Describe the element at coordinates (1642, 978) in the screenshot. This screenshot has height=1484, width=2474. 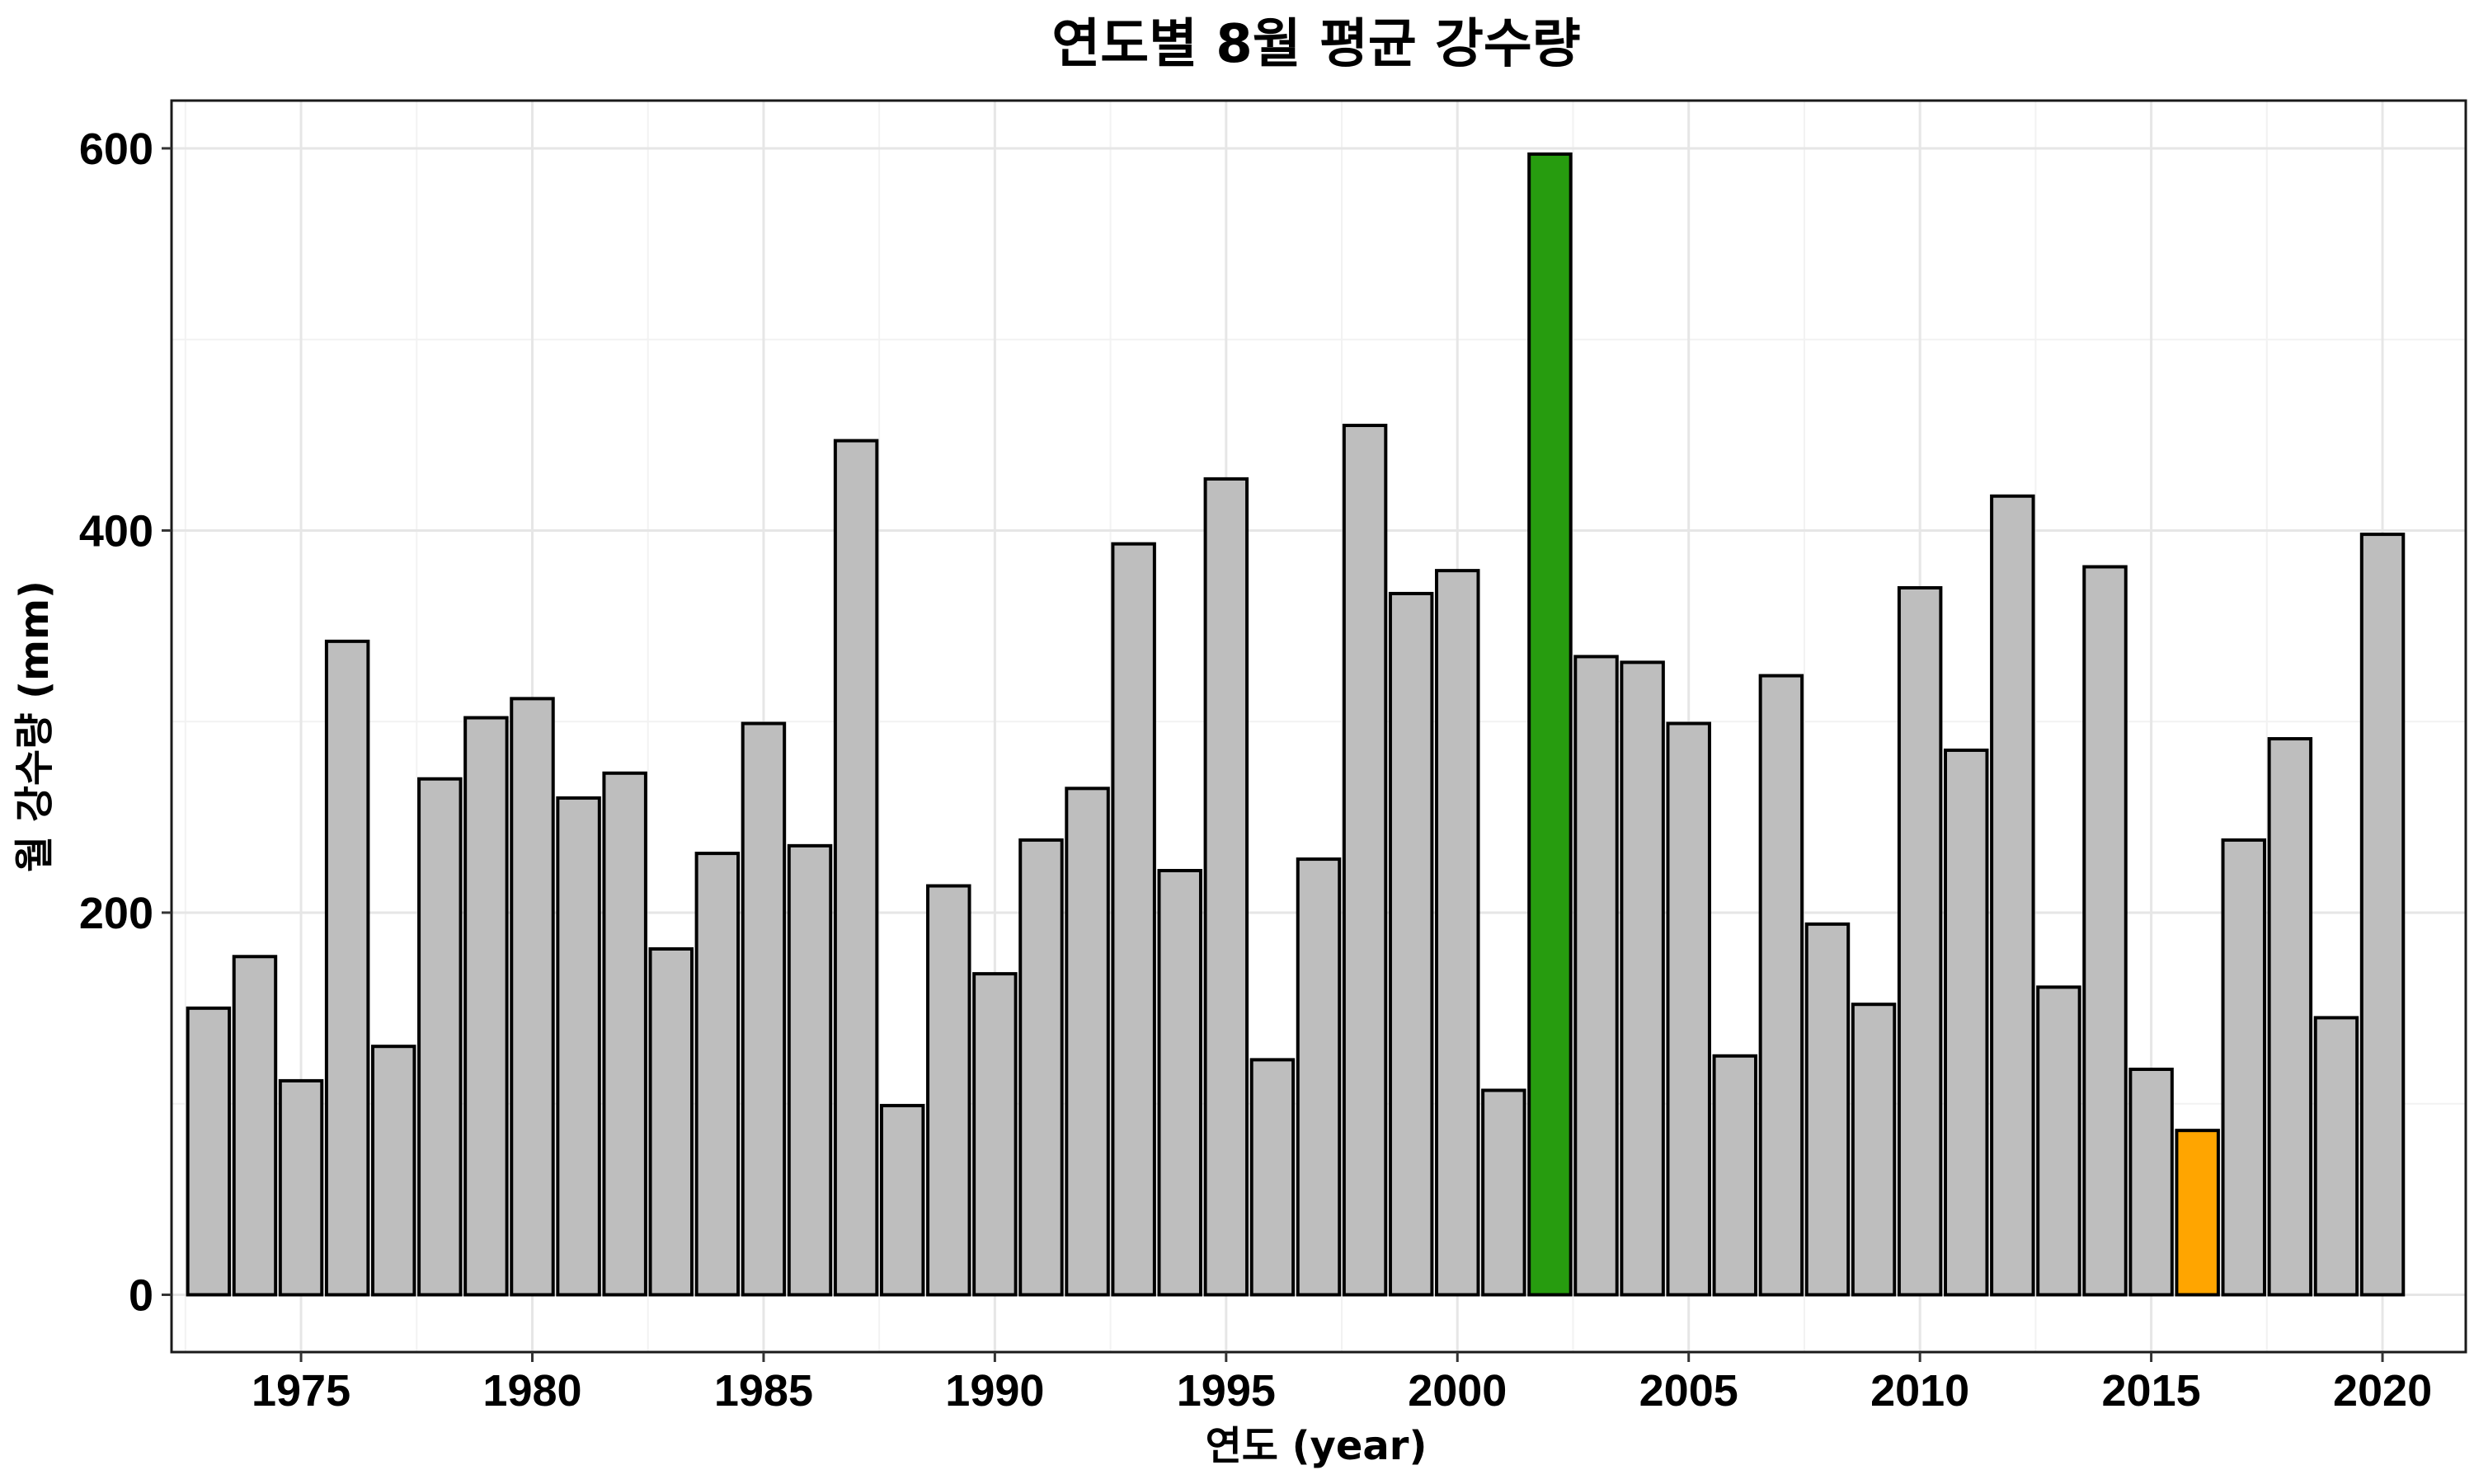
I see `bar-2004` at that location.